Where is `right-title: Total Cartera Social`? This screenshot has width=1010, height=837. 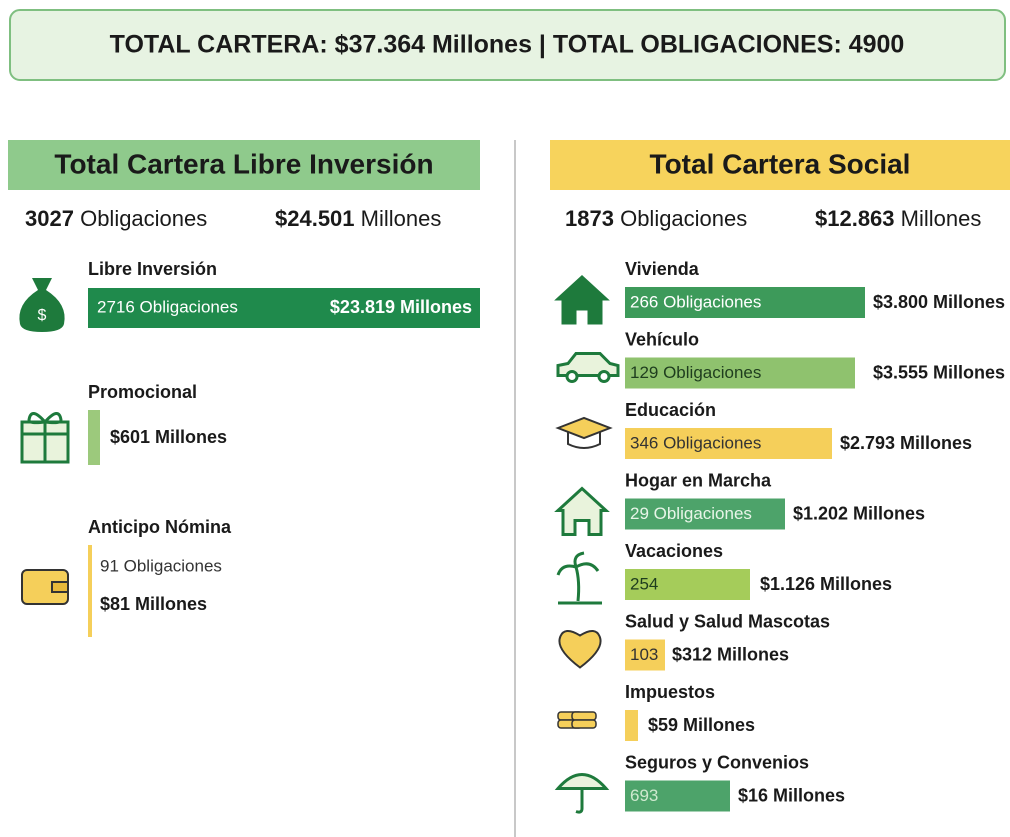
right-title: Total Cartera Social is located at coordinates (780, 163).